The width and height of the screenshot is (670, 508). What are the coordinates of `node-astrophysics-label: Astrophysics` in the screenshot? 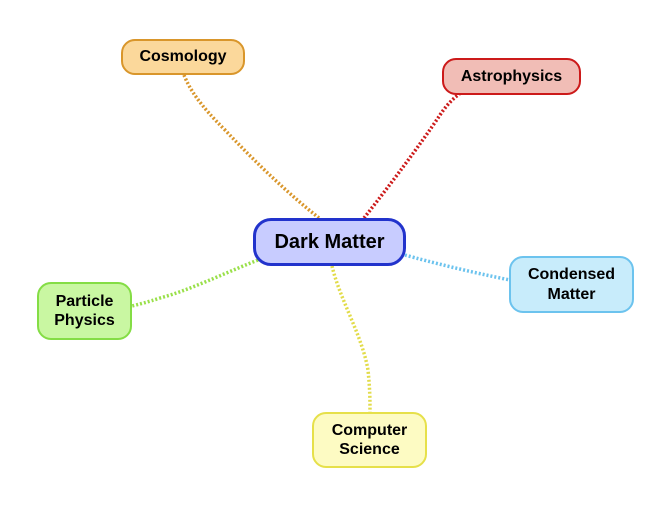 It's located at (511, 76).